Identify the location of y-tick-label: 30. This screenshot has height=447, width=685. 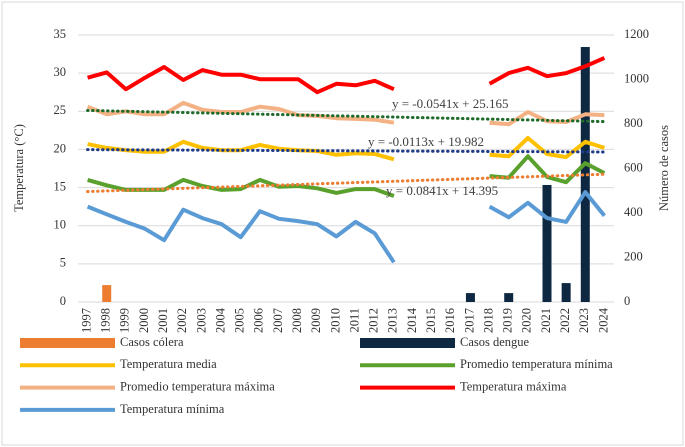
(60, 72).